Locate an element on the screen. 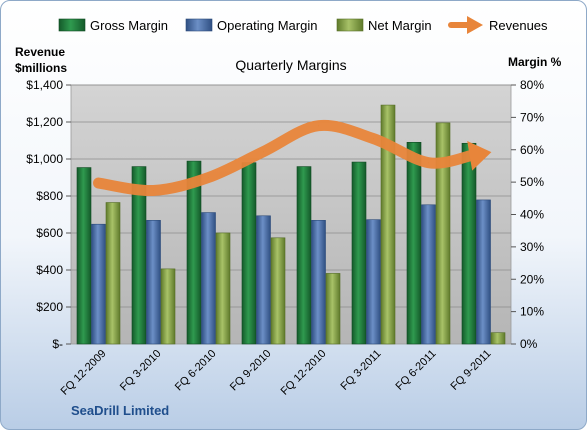 This screenshot has height=430, width=587. left-tick-label: $1,200 is located at coordinates (44, 122).